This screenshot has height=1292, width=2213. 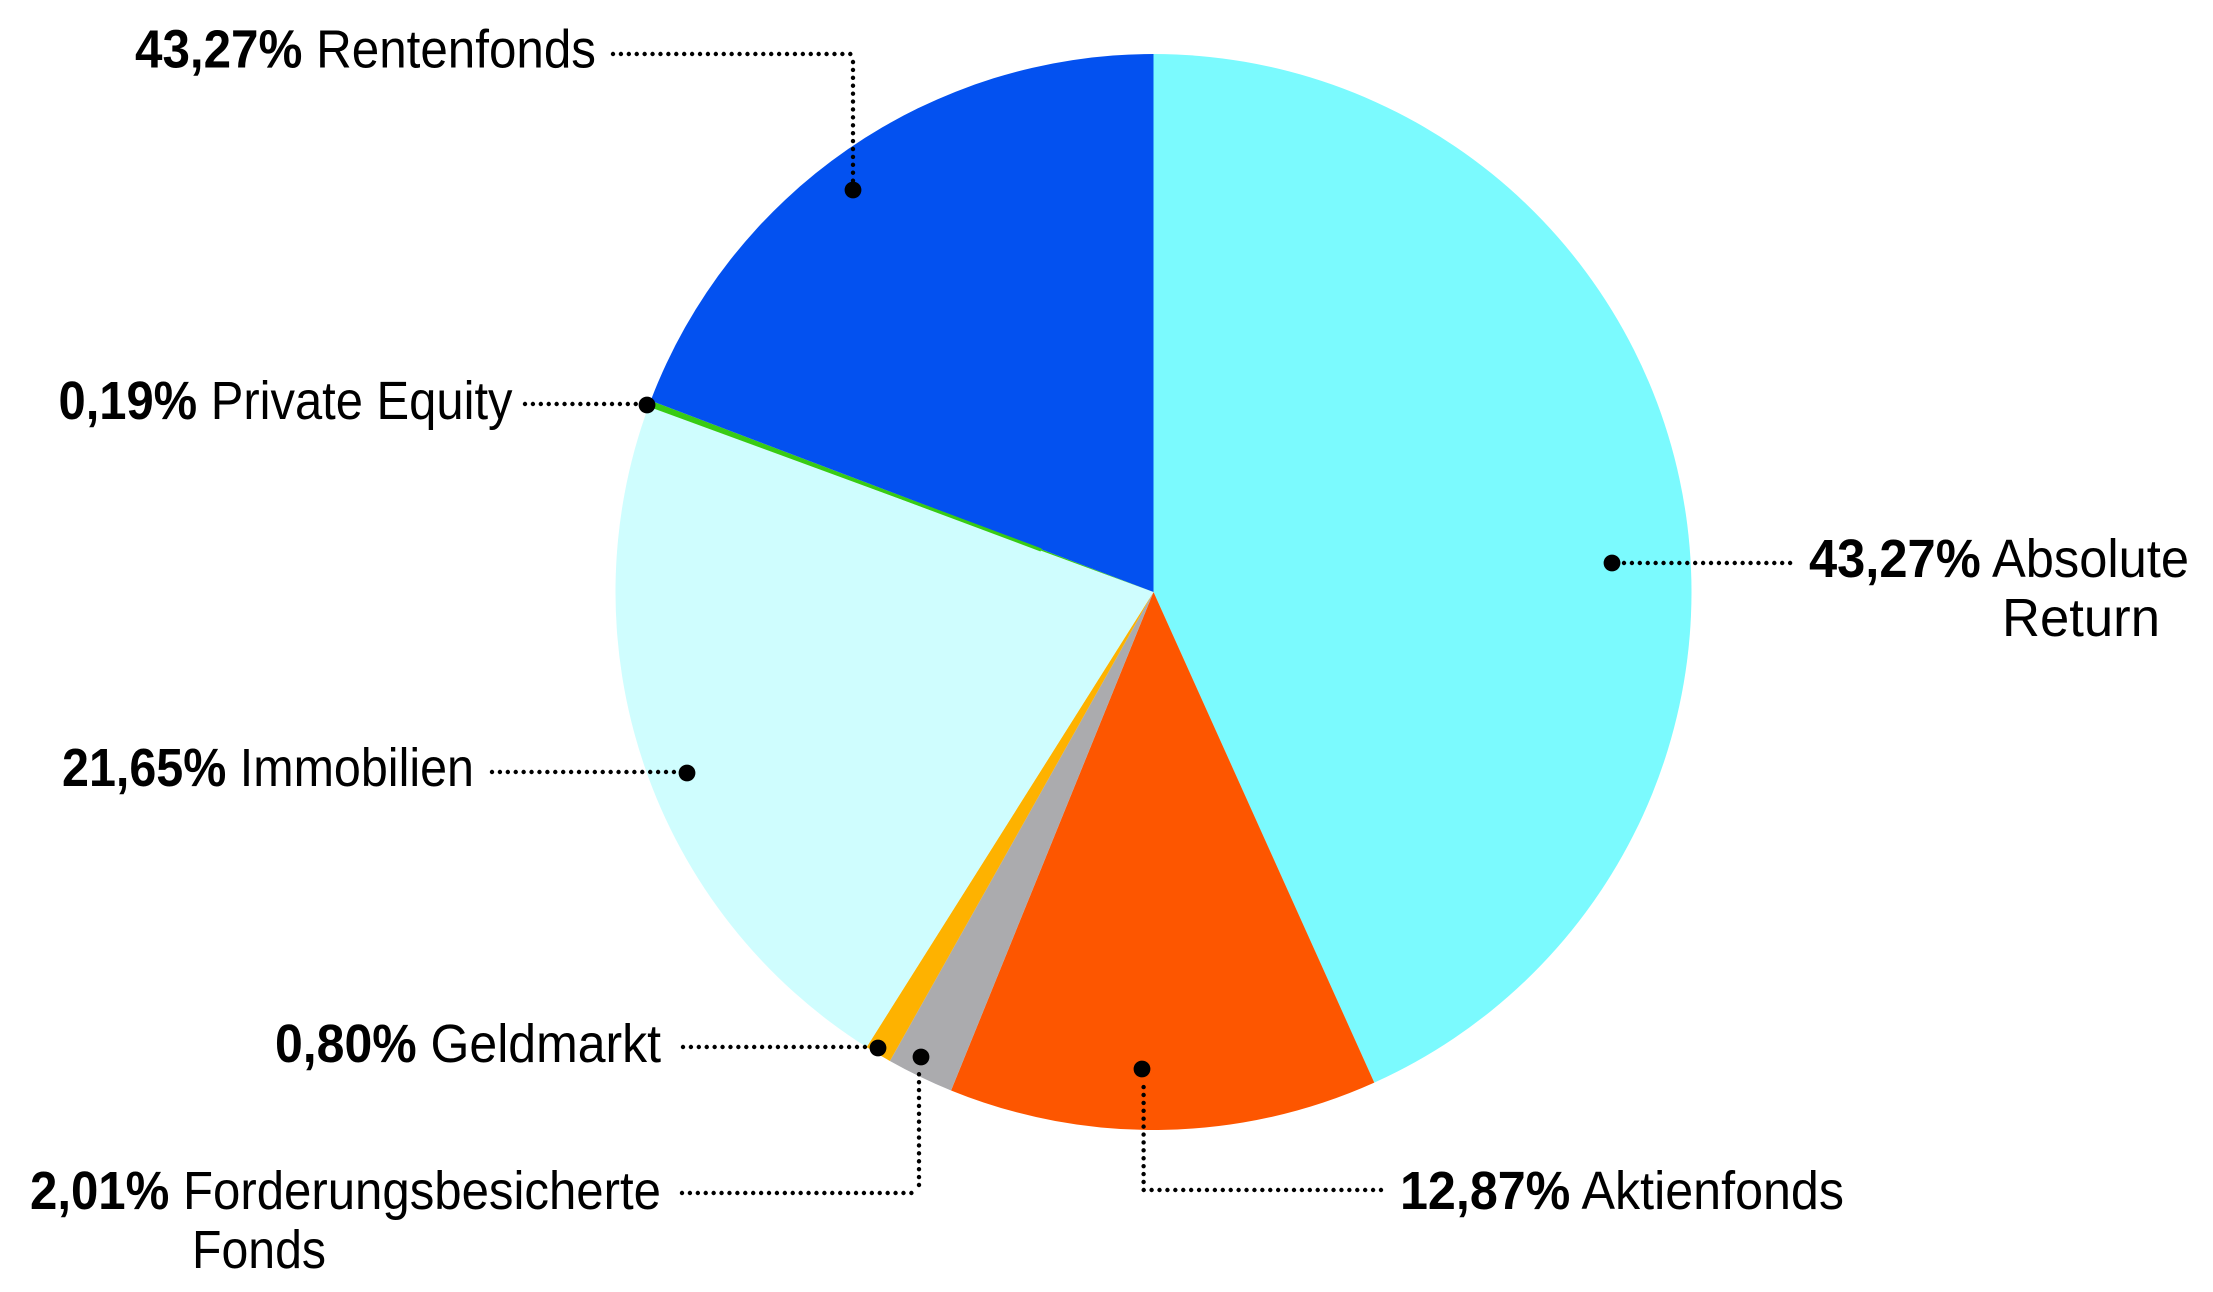 I want to click on svg-text: 0,19% Private Equity, so click(x=286, y=401).